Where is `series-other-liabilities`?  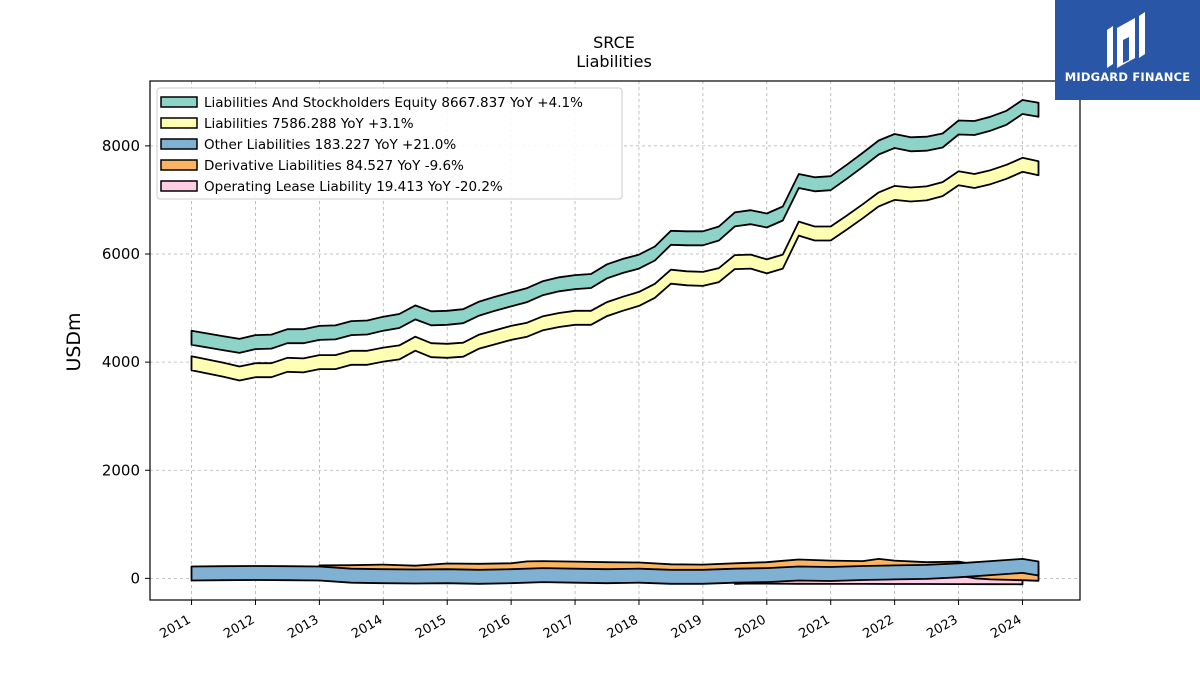
series-other-liabilities is located at coordinates (615, 571).